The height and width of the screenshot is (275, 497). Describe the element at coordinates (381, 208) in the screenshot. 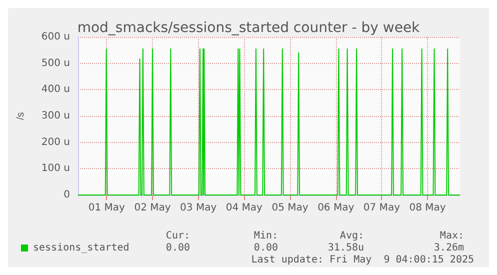

I see `x-tick-label: 07 May` at that location.